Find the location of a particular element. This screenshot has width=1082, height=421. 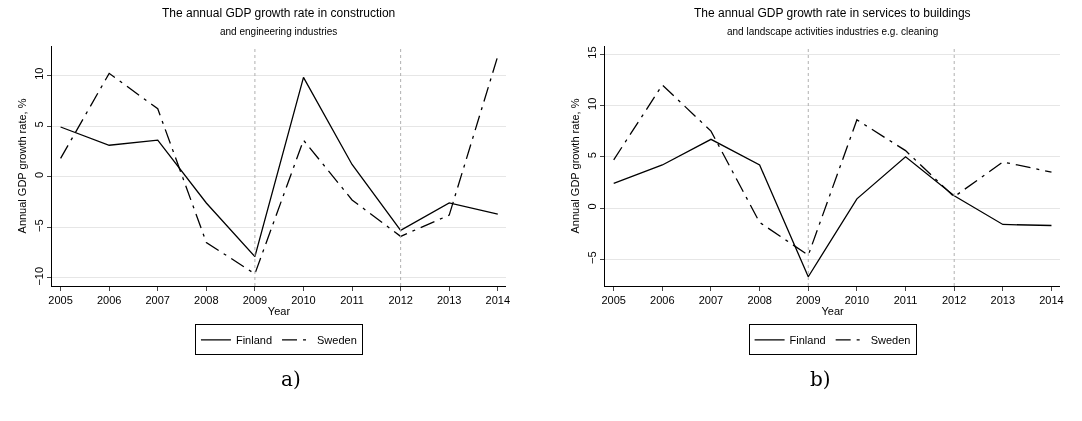

y-tick-label: −10 is located at coordinates (38, 276).